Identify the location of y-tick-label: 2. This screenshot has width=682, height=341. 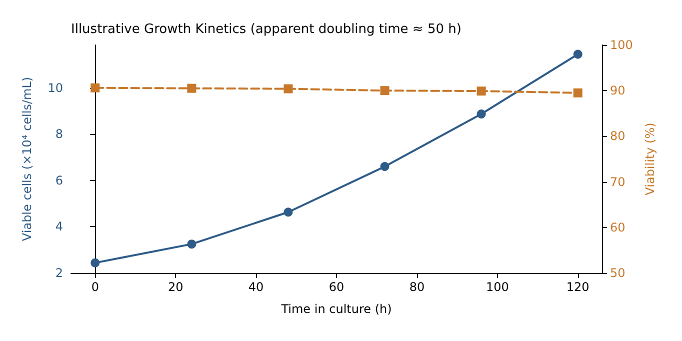
(59, 273).